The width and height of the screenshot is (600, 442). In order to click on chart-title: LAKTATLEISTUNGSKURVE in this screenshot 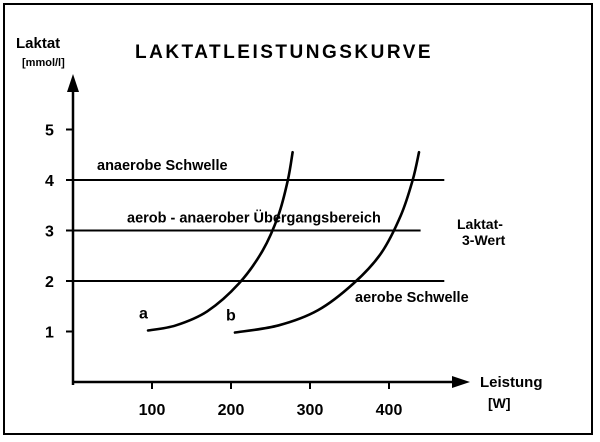, I will do `click(284, 52)`.